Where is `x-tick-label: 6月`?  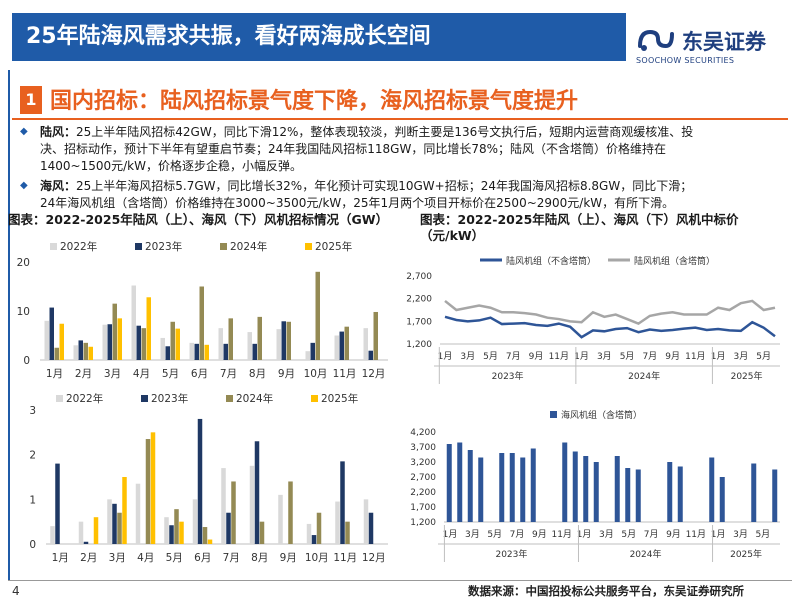
x-tick-label: 6月 is located at coordinates (199, 374).